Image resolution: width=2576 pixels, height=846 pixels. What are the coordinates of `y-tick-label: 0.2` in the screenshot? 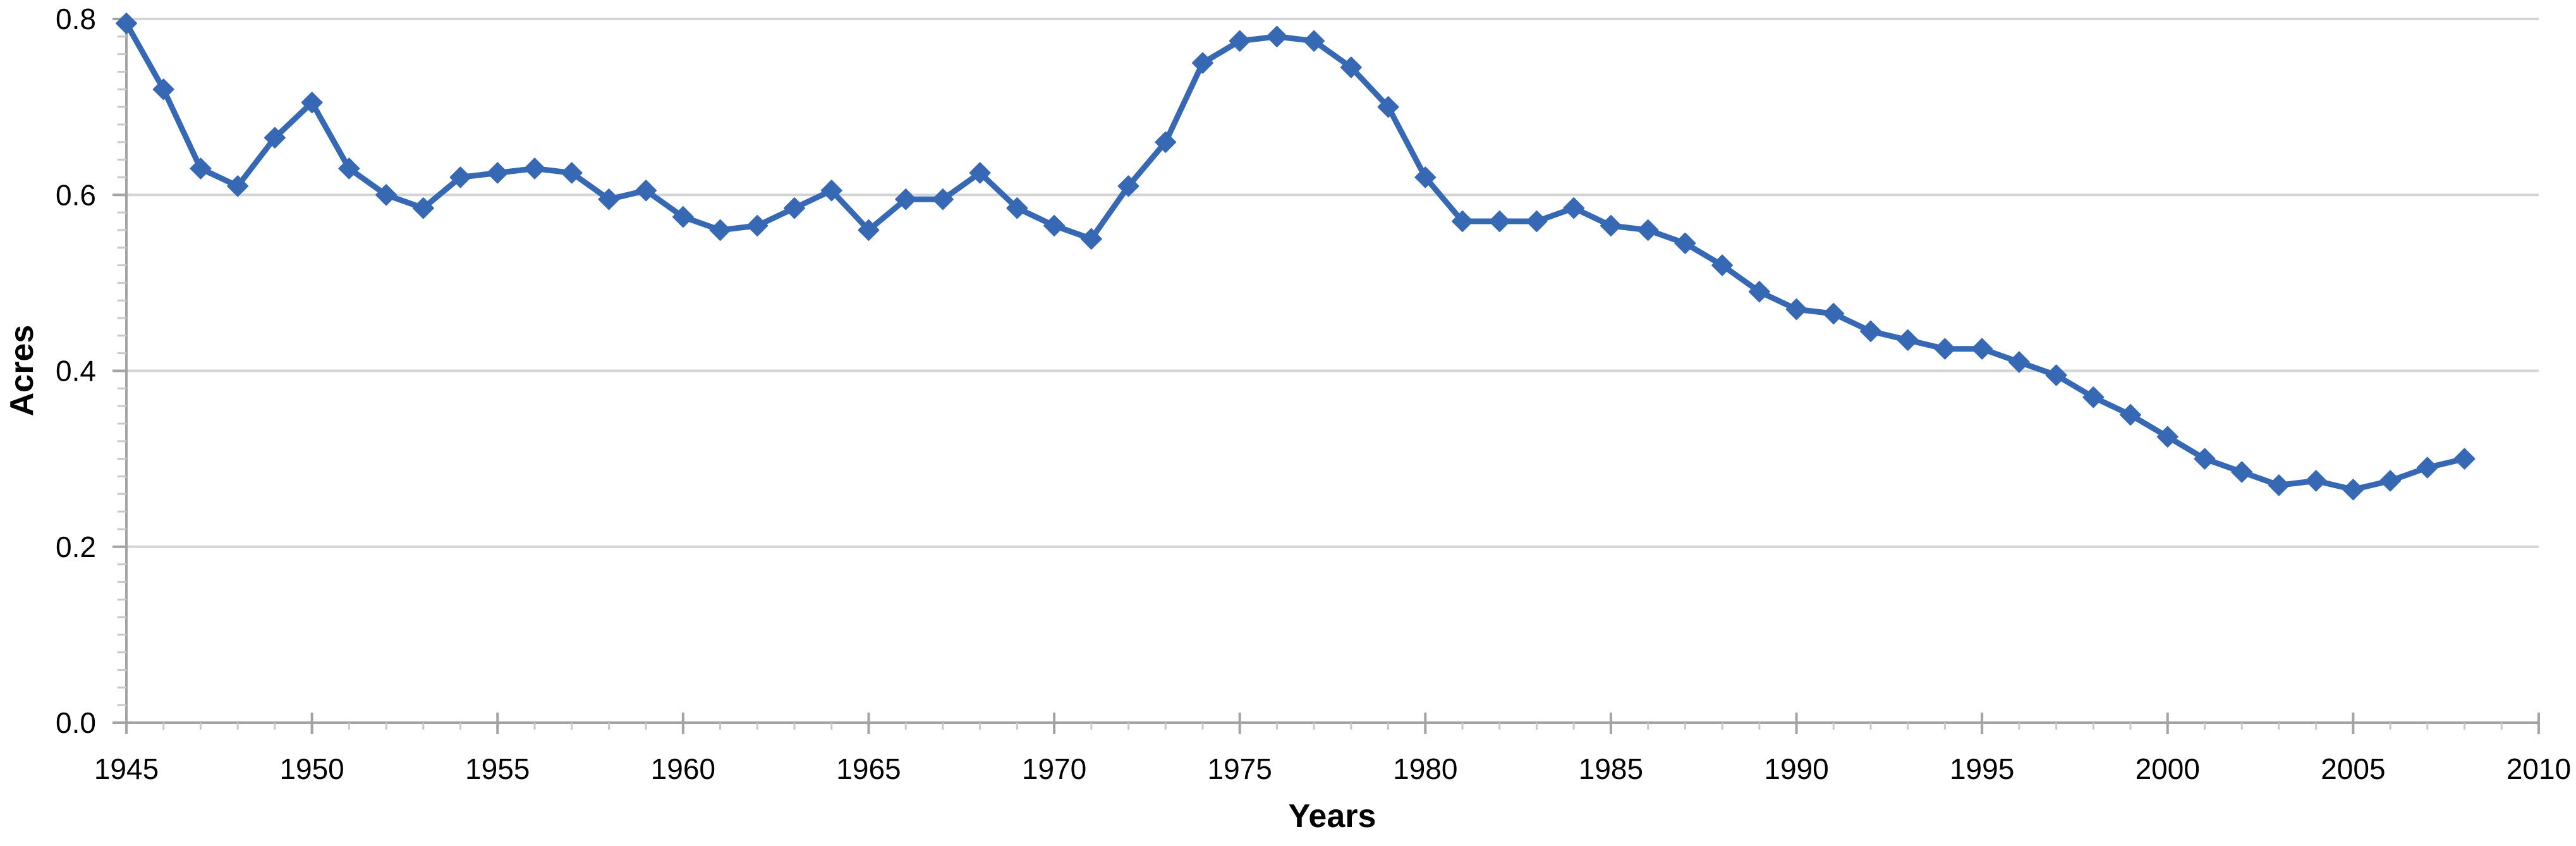 It's located at (76, 546).